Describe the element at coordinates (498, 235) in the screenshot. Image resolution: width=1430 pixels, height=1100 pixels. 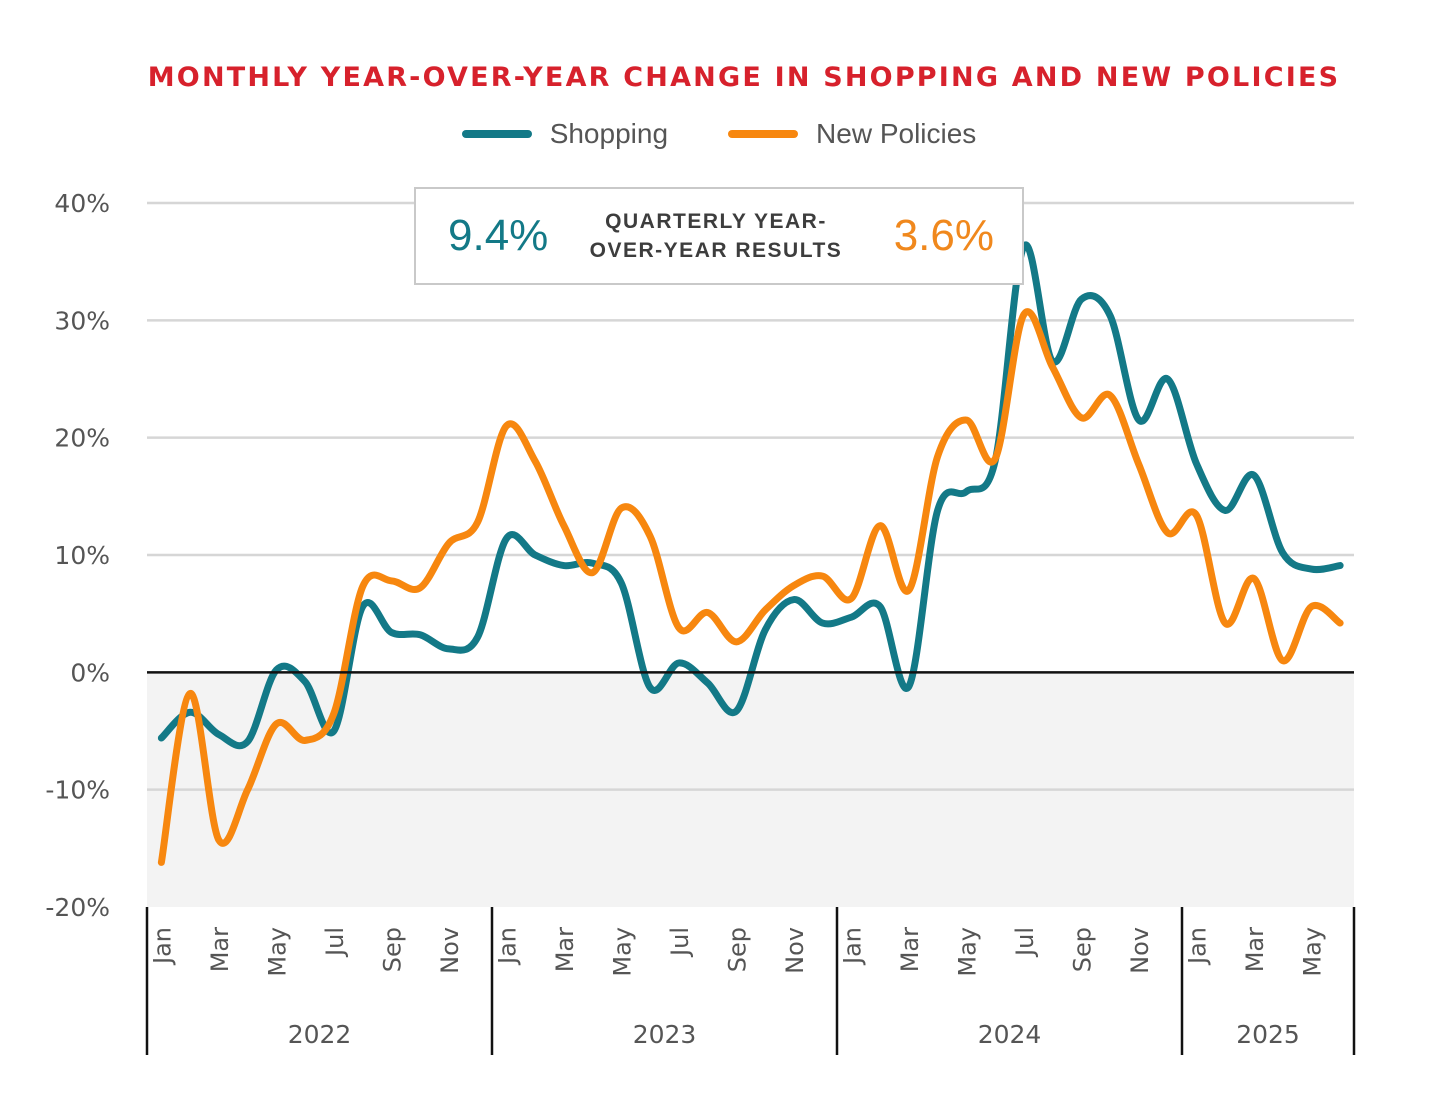
I see `callout-shopping-value: 9.4%` at that location.